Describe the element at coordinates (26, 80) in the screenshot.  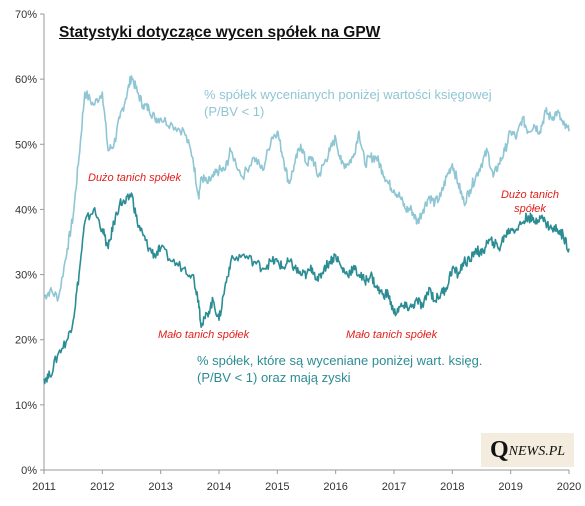
I see `y-tick-label: 60%` at that location.